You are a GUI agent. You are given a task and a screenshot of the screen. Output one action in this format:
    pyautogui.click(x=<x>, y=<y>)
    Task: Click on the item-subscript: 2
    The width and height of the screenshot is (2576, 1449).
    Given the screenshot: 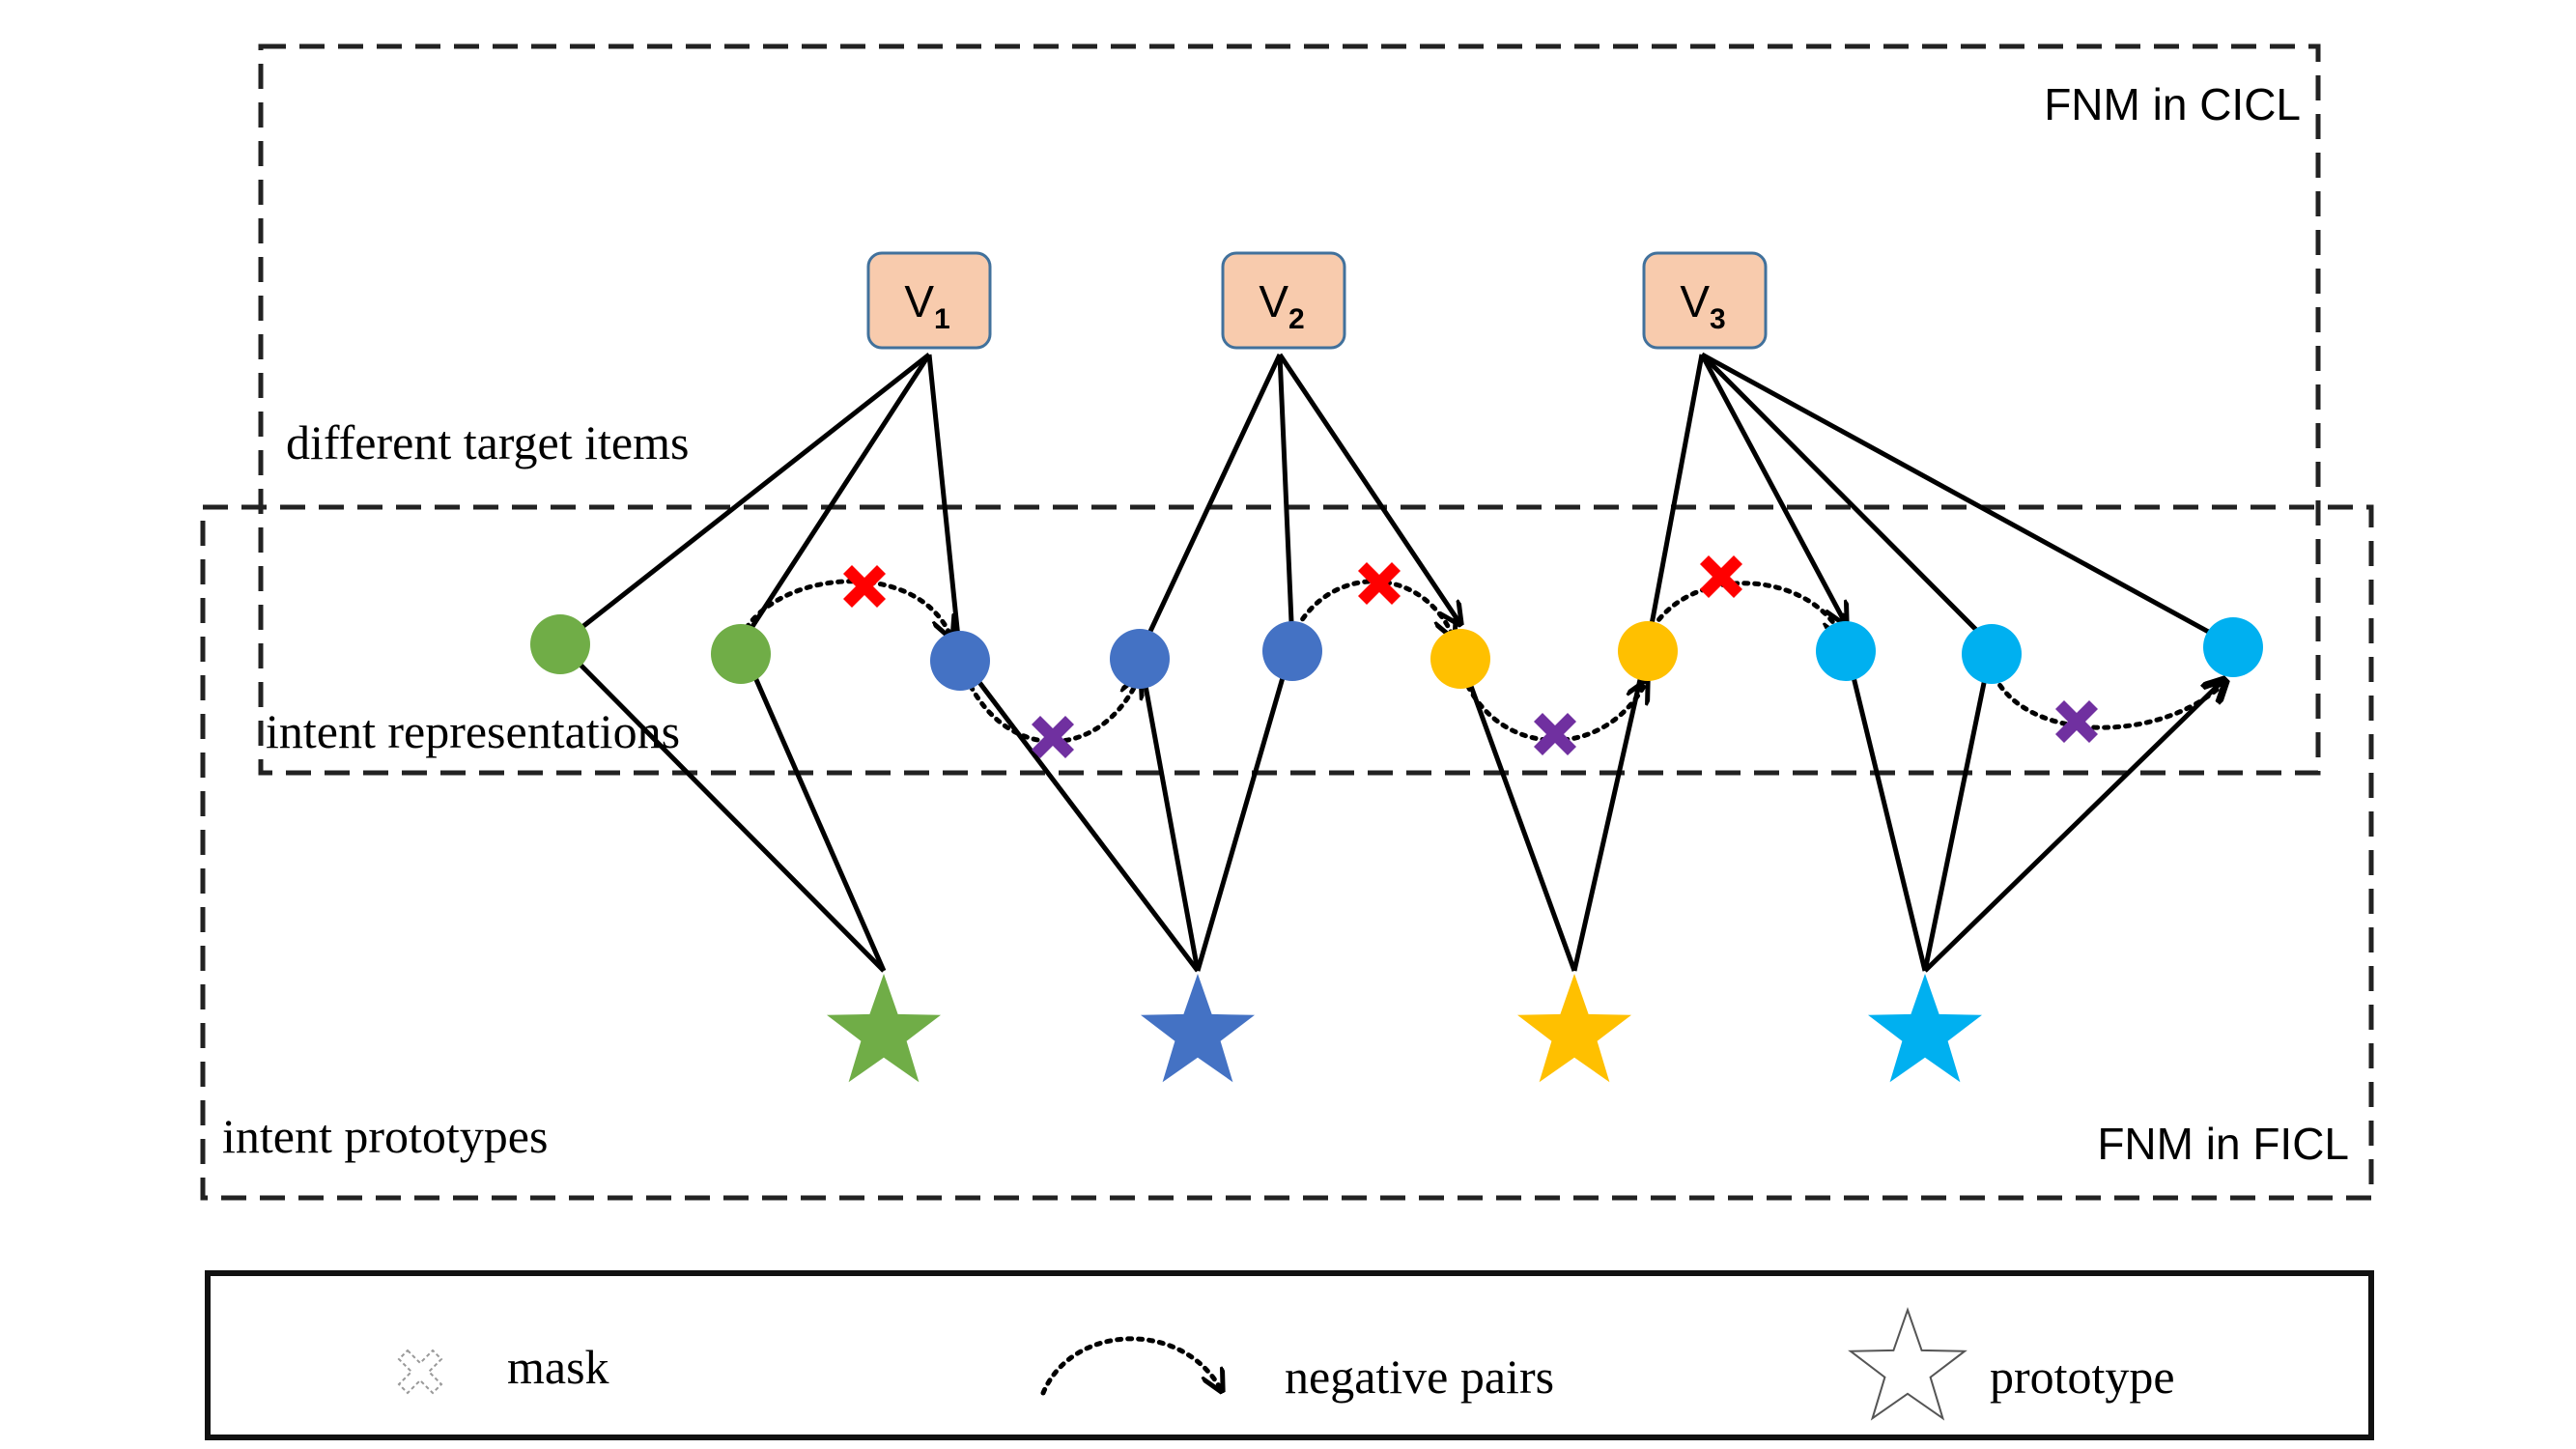 What is the action you would take?
    pyautogui.click(x=1296, y=319)
    